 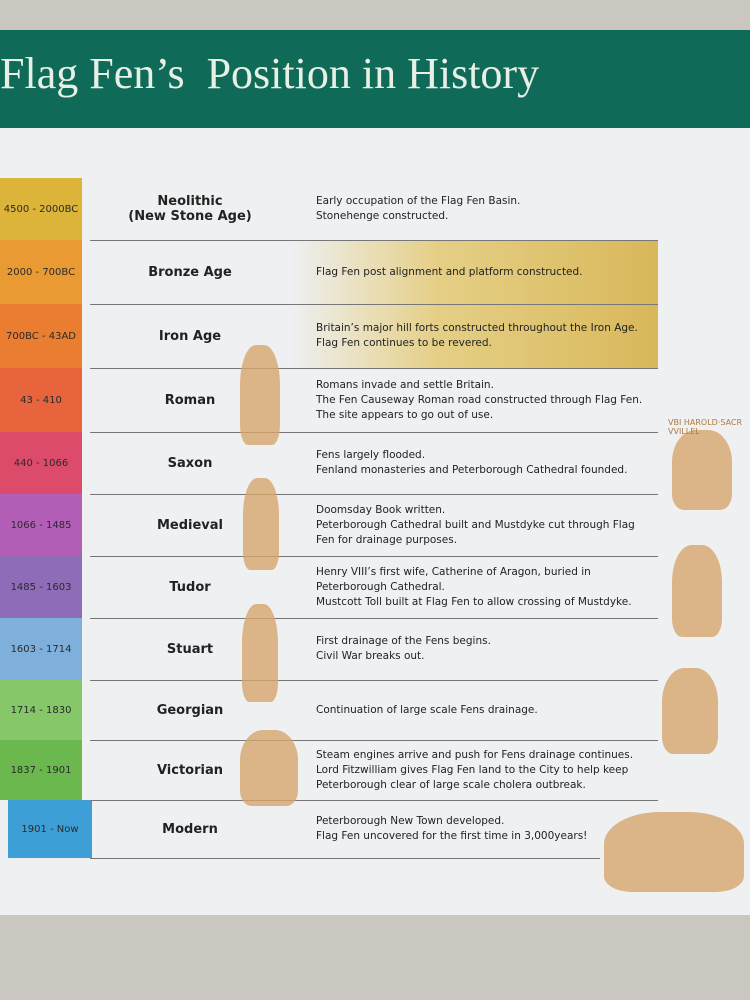 I want to click on caption: VBI HAROLD·SACR VVILLEL, so click(x=705, y=427).